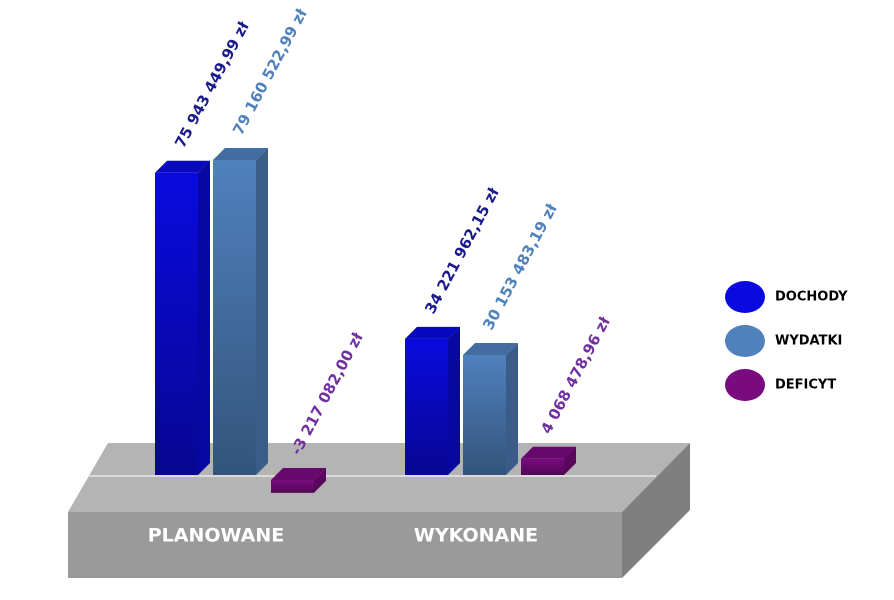 This screenshot has width=894, height=600. Describe the element at coordinates (811, 297) in the screenshot. I see `legend-label: DOCHODY` at that location.